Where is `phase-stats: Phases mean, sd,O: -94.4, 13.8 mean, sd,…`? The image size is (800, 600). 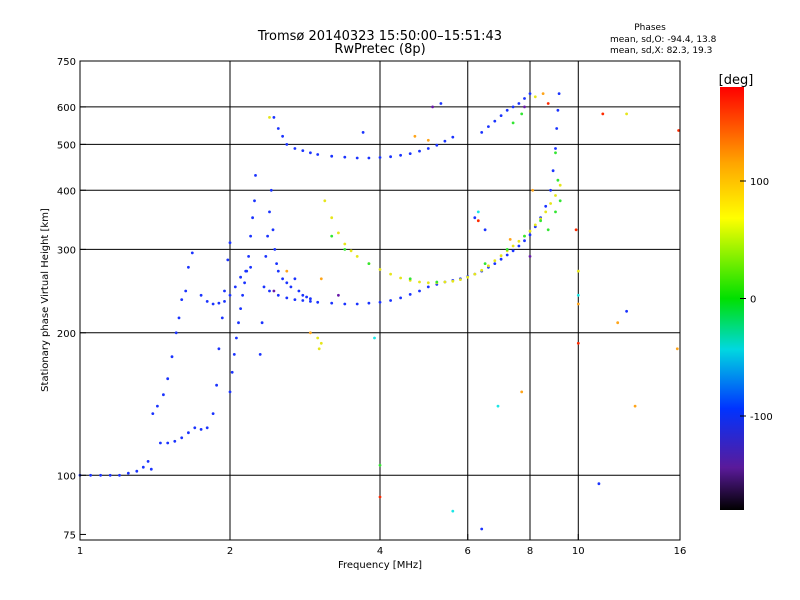
phase-stats: Phases mean, sd,O: -94.4, 13.8 mean, sd,… is located at coordinates (663, 39).